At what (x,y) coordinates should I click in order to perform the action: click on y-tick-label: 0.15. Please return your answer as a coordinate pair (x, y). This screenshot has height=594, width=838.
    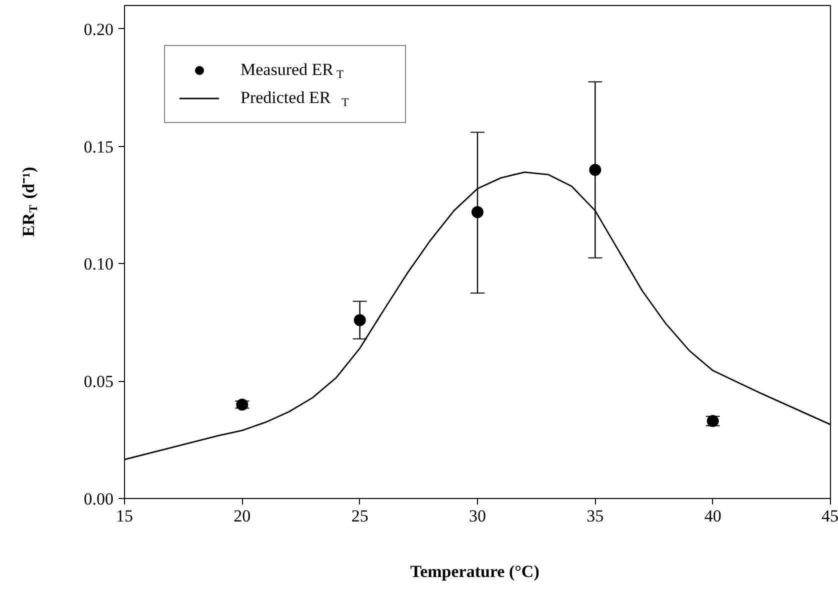
    Looking at the image, I should click on (99, 146).